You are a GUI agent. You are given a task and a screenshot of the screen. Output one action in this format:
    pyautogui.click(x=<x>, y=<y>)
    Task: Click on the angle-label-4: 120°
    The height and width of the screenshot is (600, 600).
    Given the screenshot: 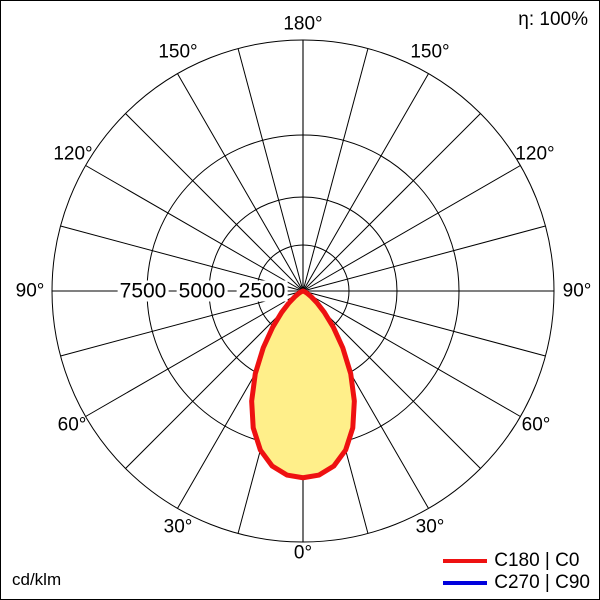 What is the action you would take?
    pyautogui.click(x=535, y=154)
    